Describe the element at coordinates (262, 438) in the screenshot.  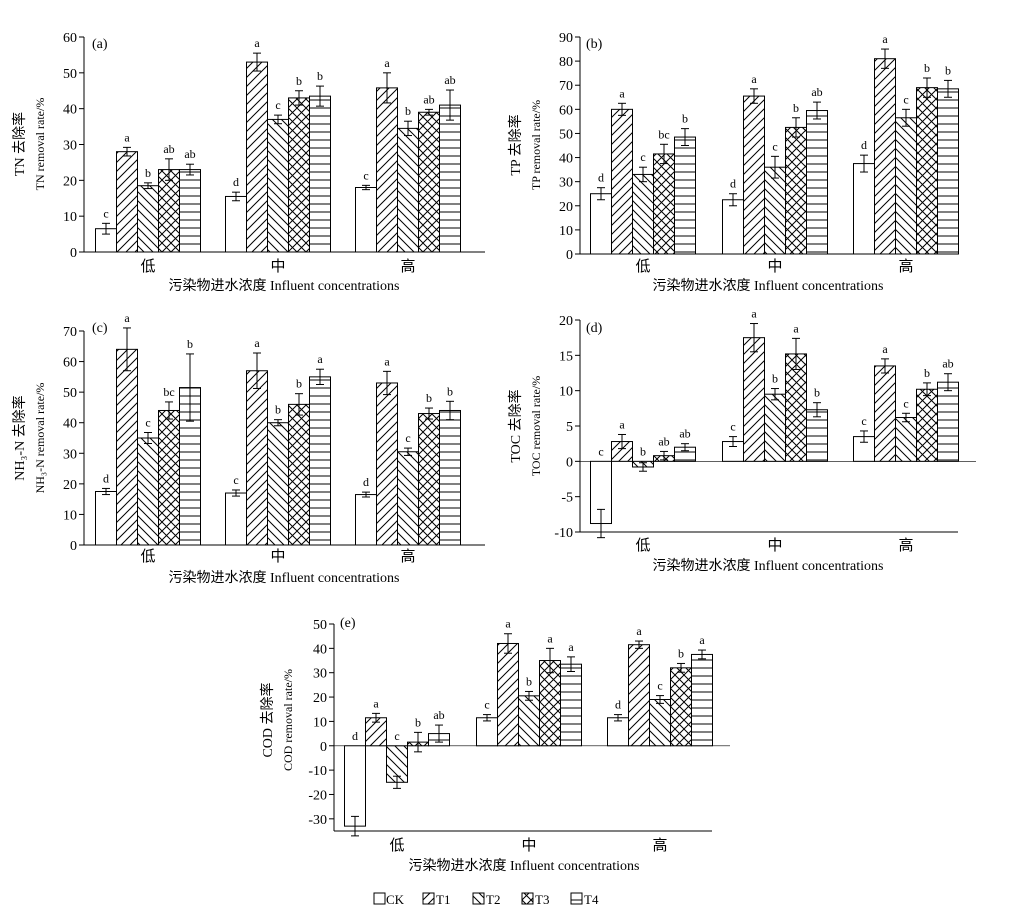
I see `bars-layer: 010203040506070低中高d c daaacbcbcbbbab` at that location.